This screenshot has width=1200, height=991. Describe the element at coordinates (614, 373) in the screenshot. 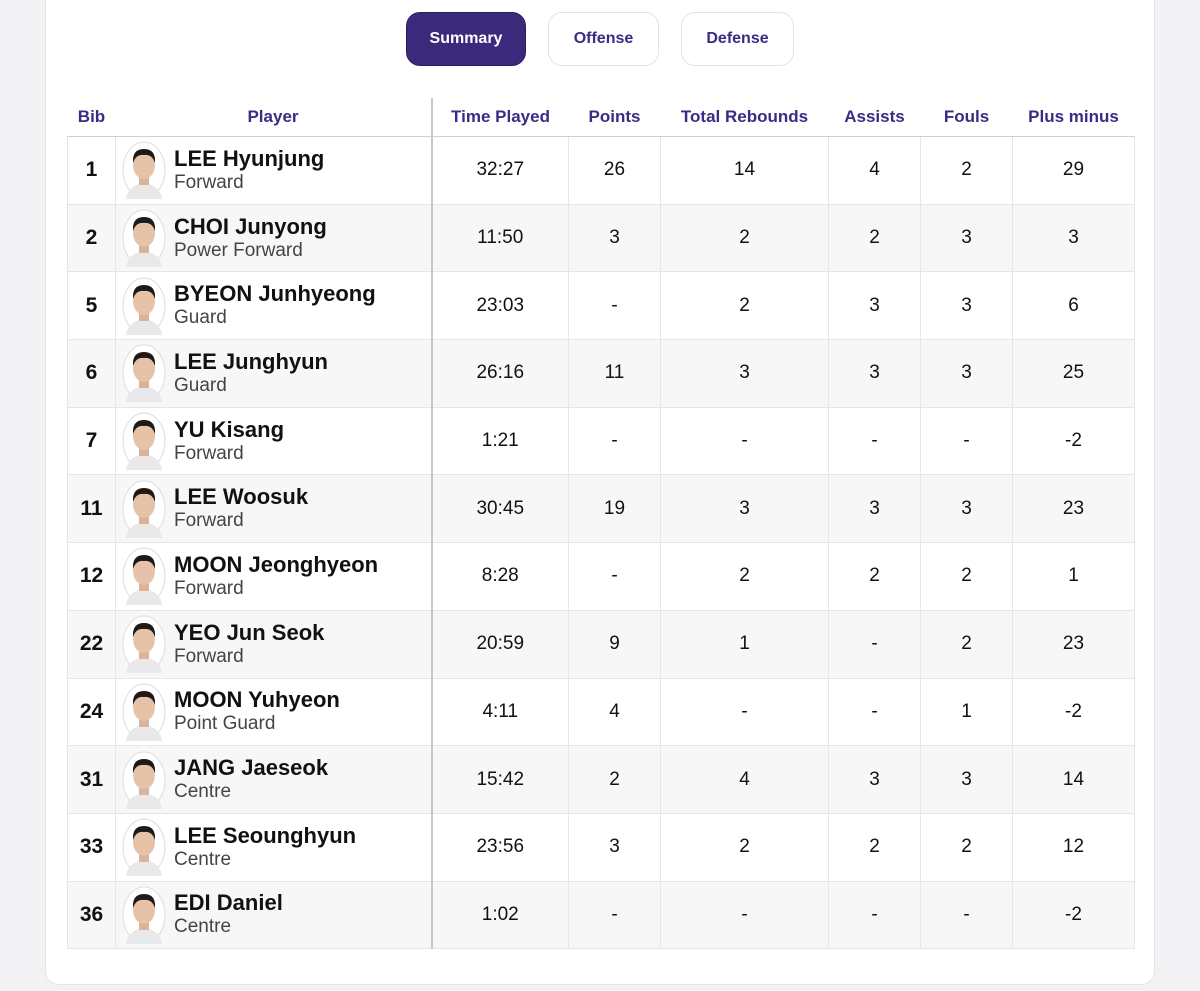

I see `stat-cell: 11` at that location.